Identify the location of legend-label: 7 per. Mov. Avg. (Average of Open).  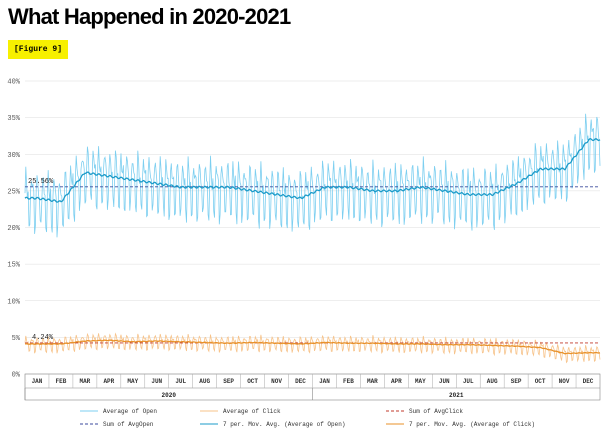
(284, 424).